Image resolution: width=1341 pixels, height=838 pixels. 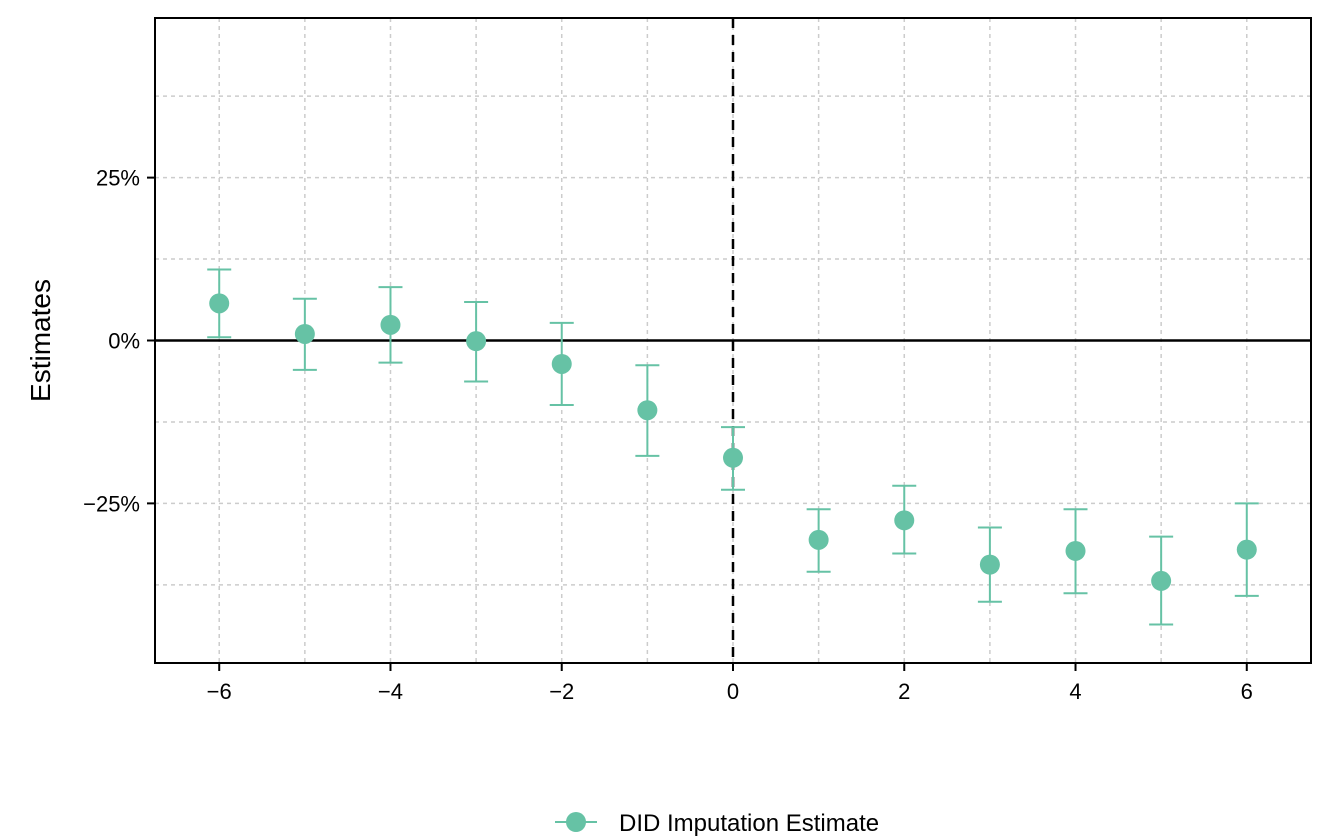 What do you see at coordinates (40, 340) in the screenshot?
I see `y-axis-title: Estimates` at bounding box center [40, 340].